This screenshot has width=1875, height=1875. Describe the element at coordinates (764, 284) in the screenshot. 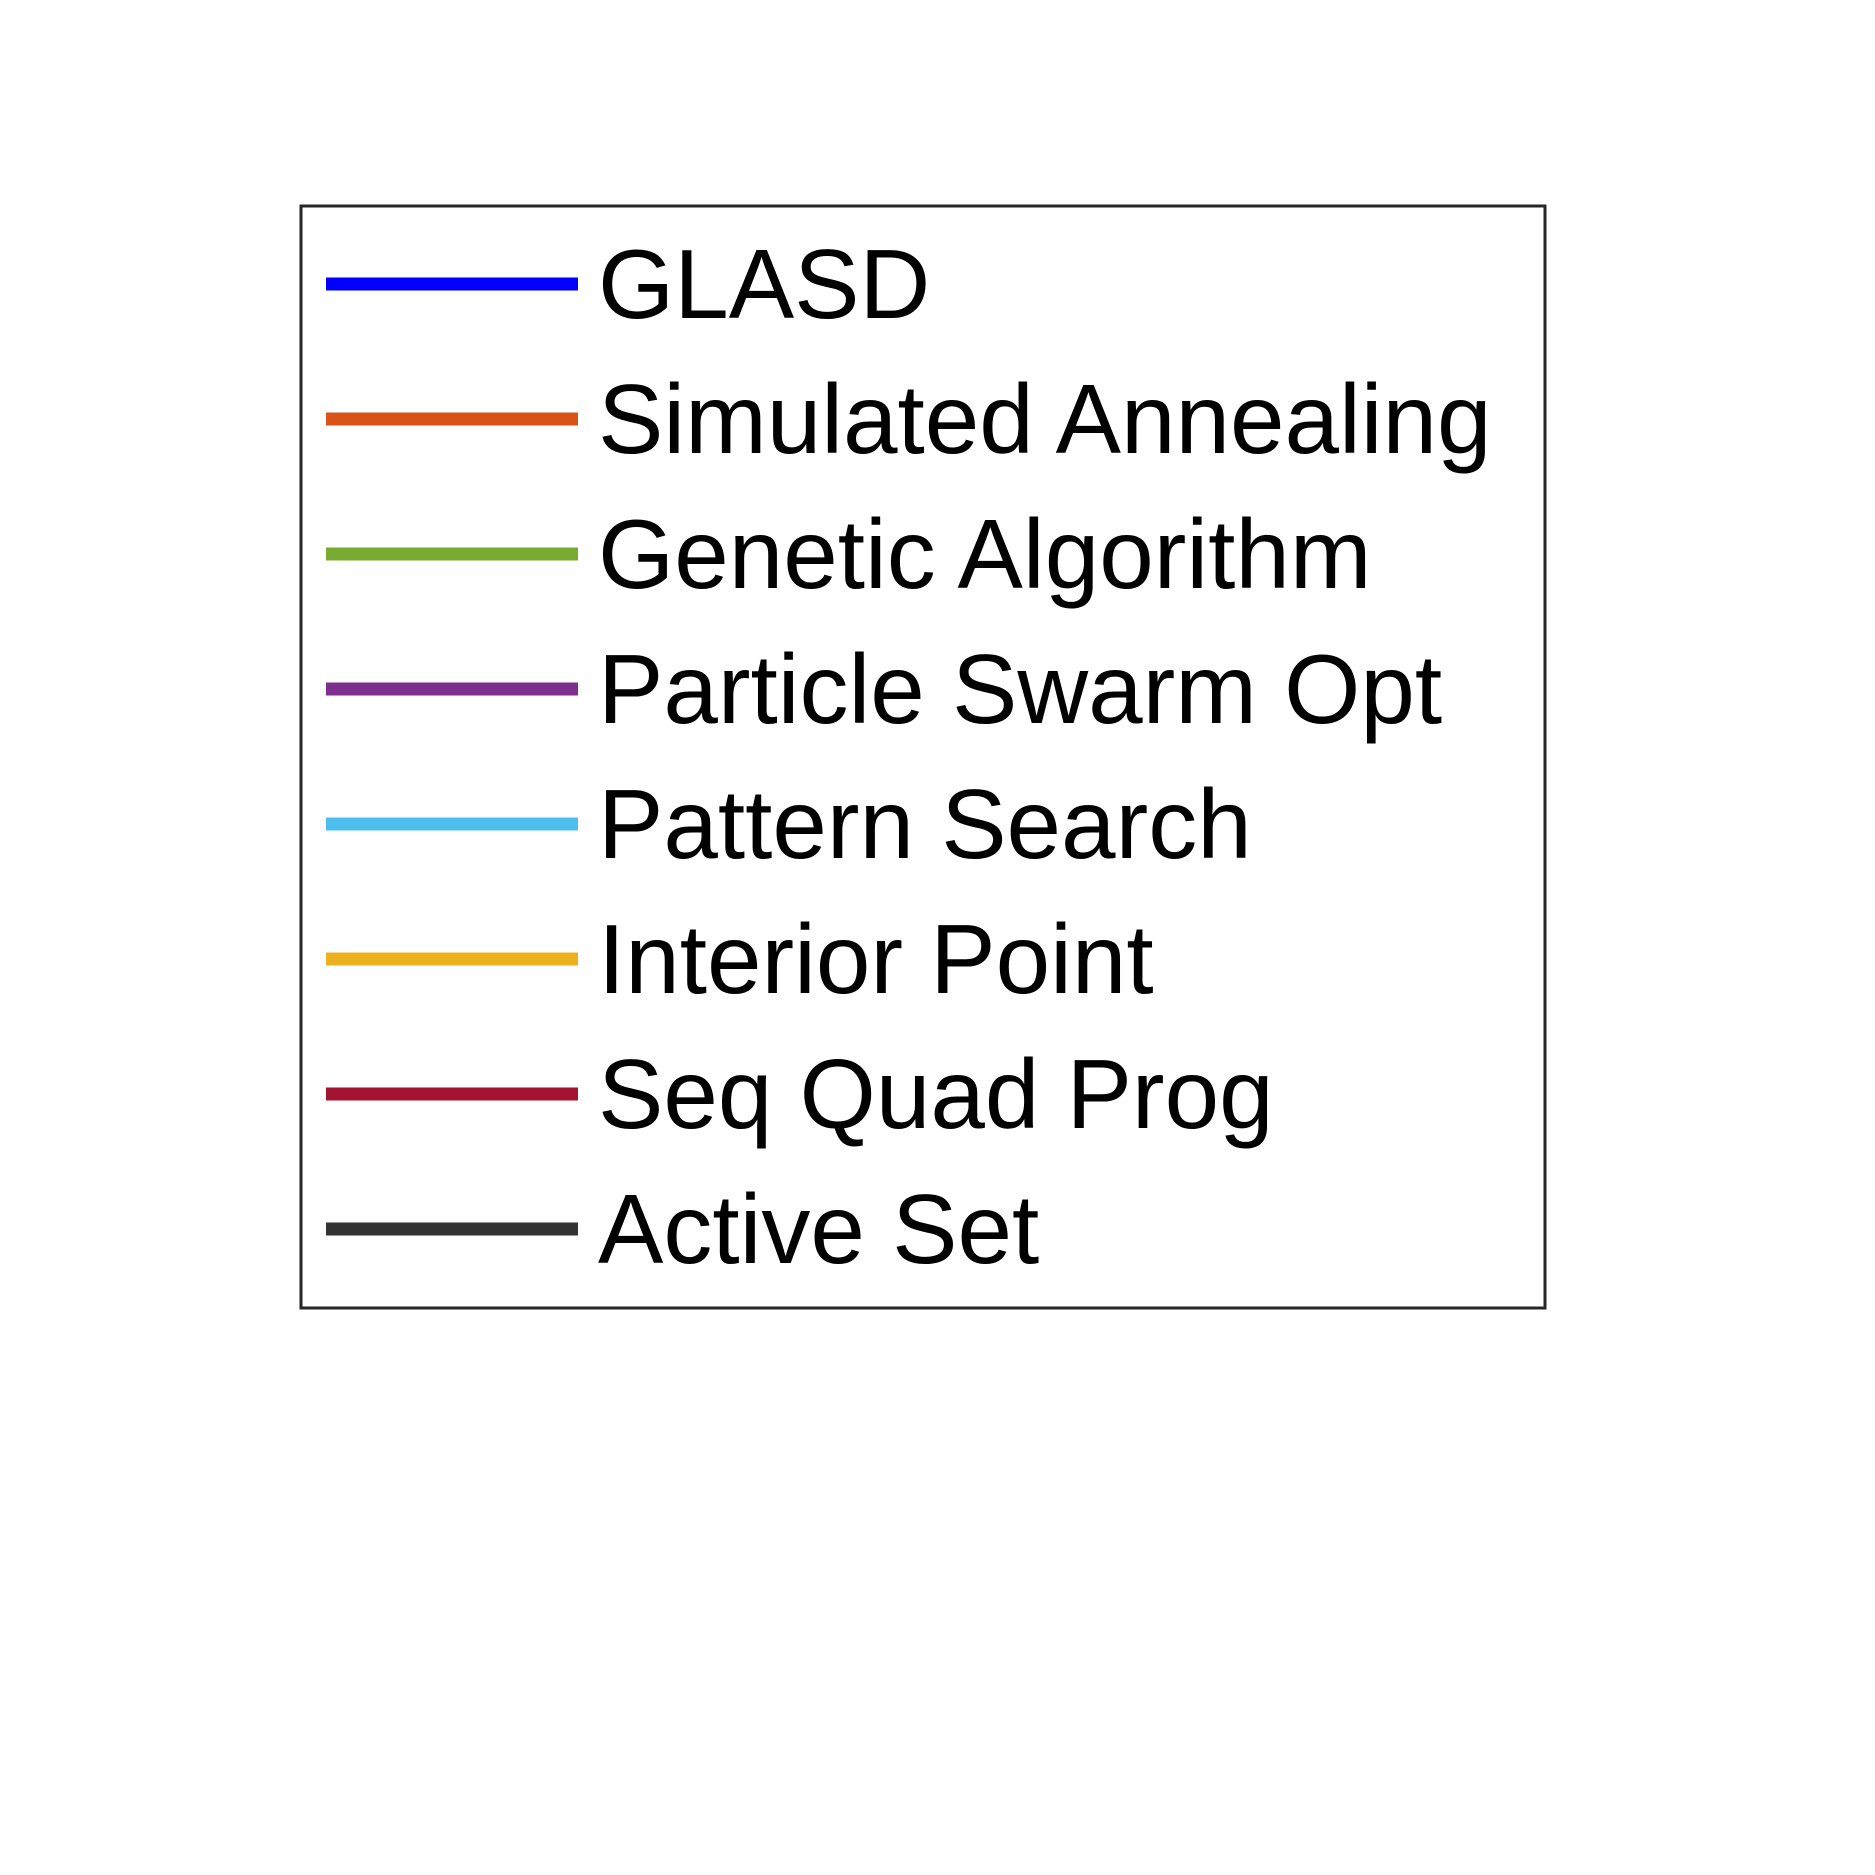

I see `legend-label: GLASD` at that location.